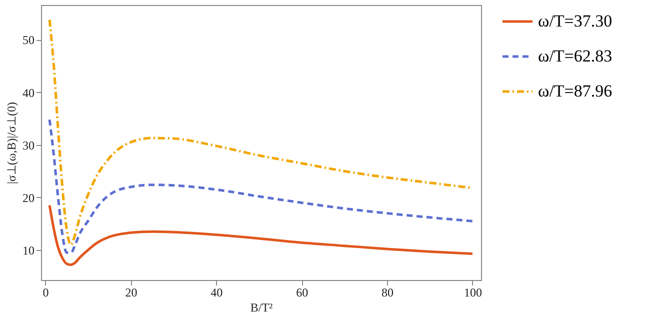 This screenshot has width=664, height=323. Describe the element at coordinates (262, 307) in the screenshot. I see `x-axis-title: B/T²` at that location.